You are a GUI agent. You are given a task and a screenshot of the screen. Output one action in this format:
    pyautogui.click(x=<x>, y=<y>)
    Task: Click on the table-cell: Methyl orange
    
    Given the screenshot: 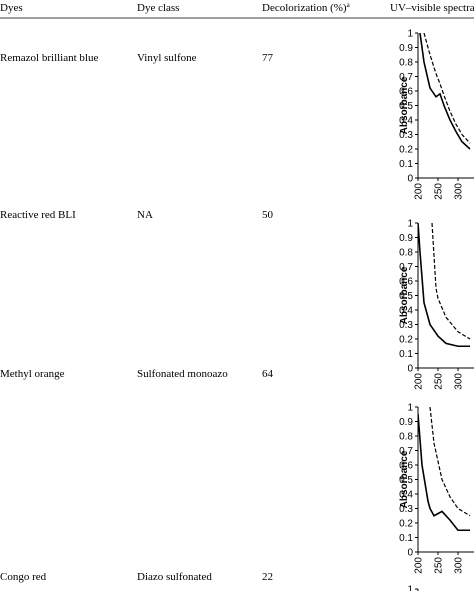 What is the action you would take?
    pyautogui.click(x=32, y=374)
    